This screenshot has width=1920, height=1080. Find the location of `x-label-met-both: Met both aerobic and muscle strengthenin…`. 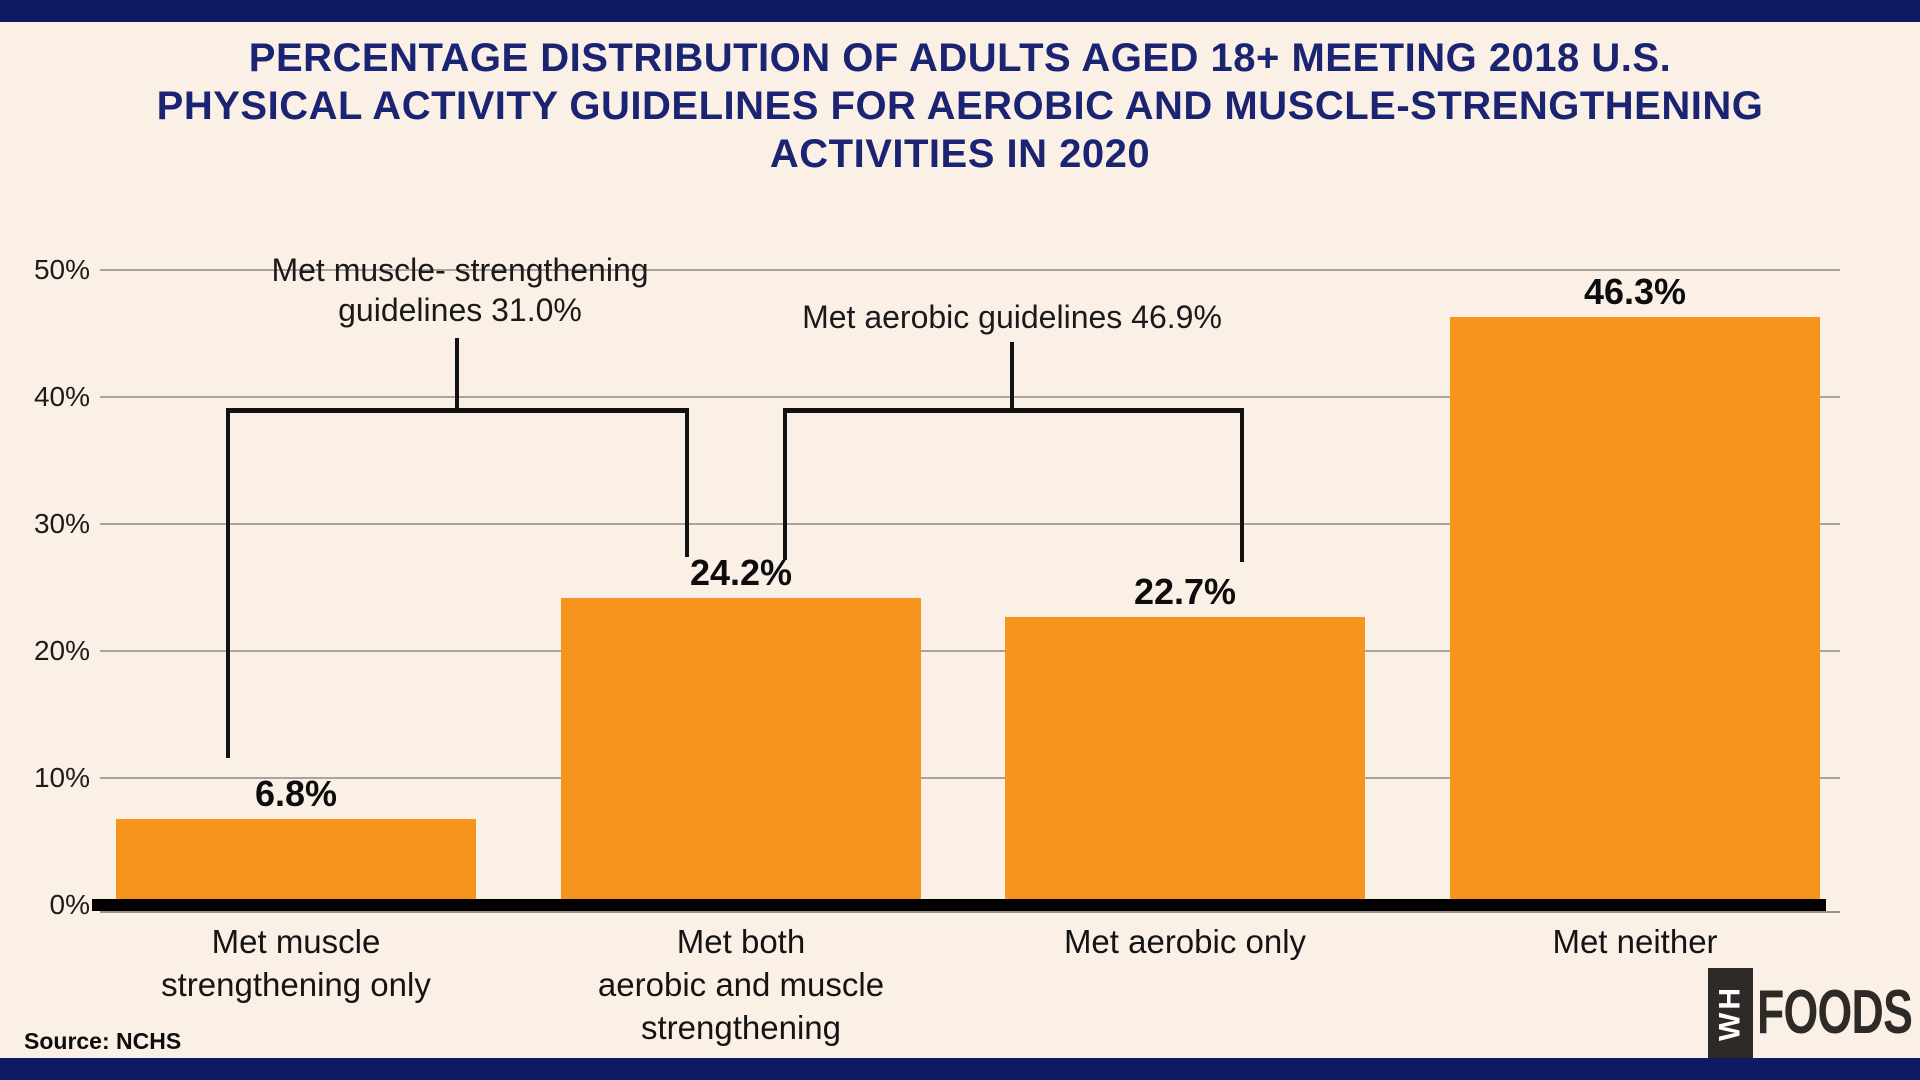

x-label-met-both: Met both aerobic and muscle strengthenin… is located at coordinates (741, 984).